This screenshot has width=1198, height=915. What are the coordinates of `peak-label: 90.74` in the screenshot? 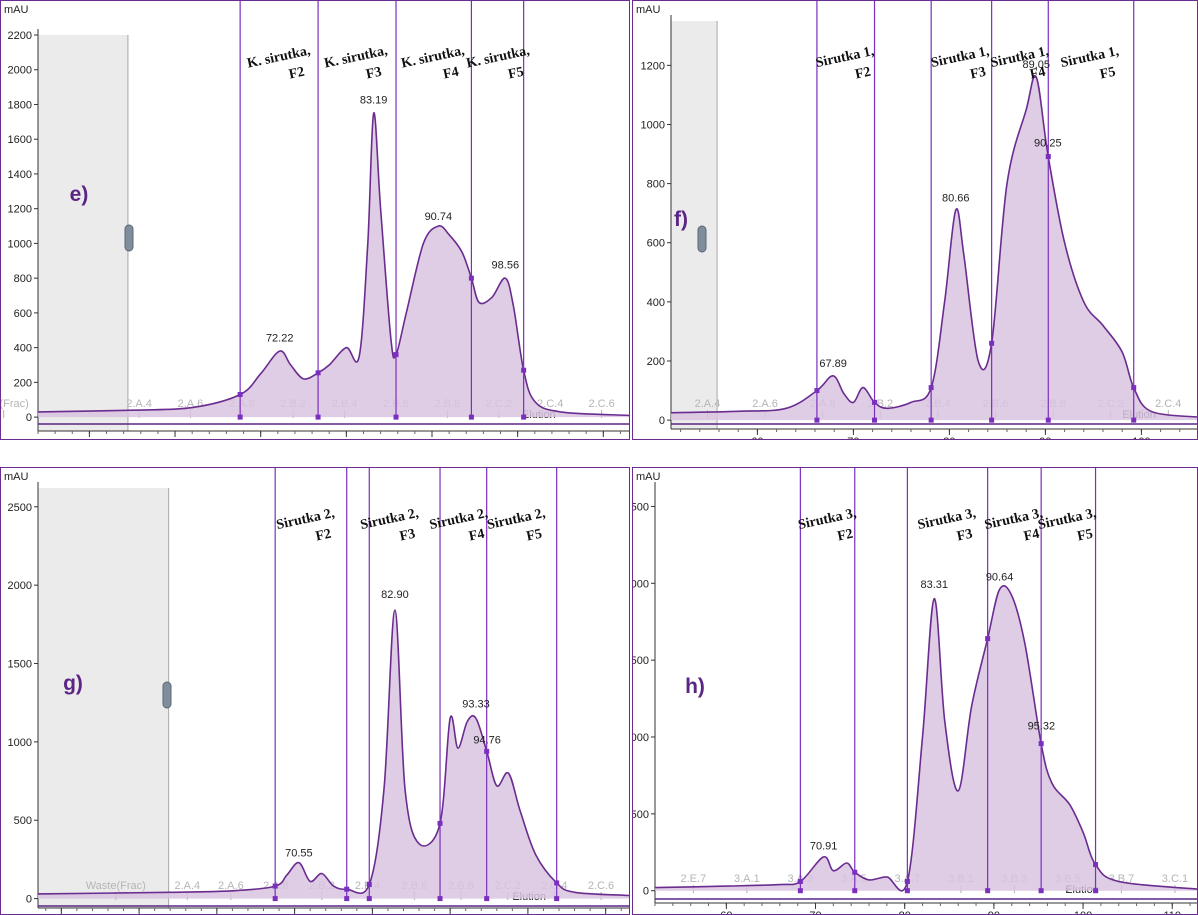 It's located at (439, 217).